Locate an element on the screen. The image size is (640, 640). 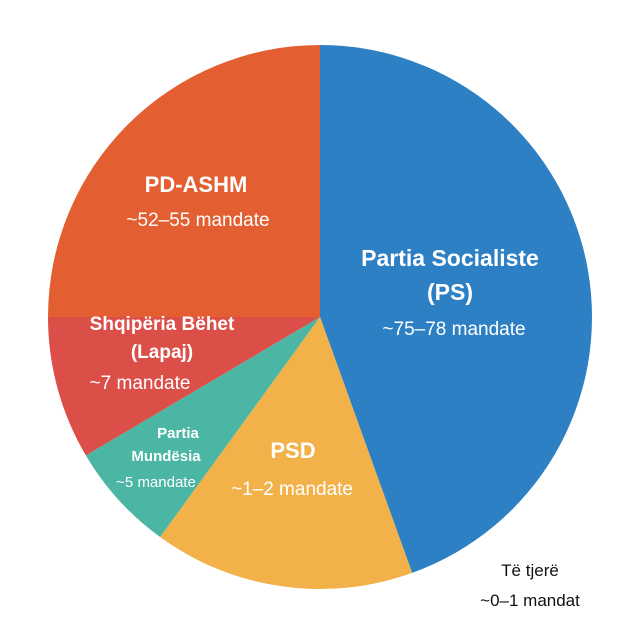
slice-partia-mundesia is located at coordinates (202, 427).